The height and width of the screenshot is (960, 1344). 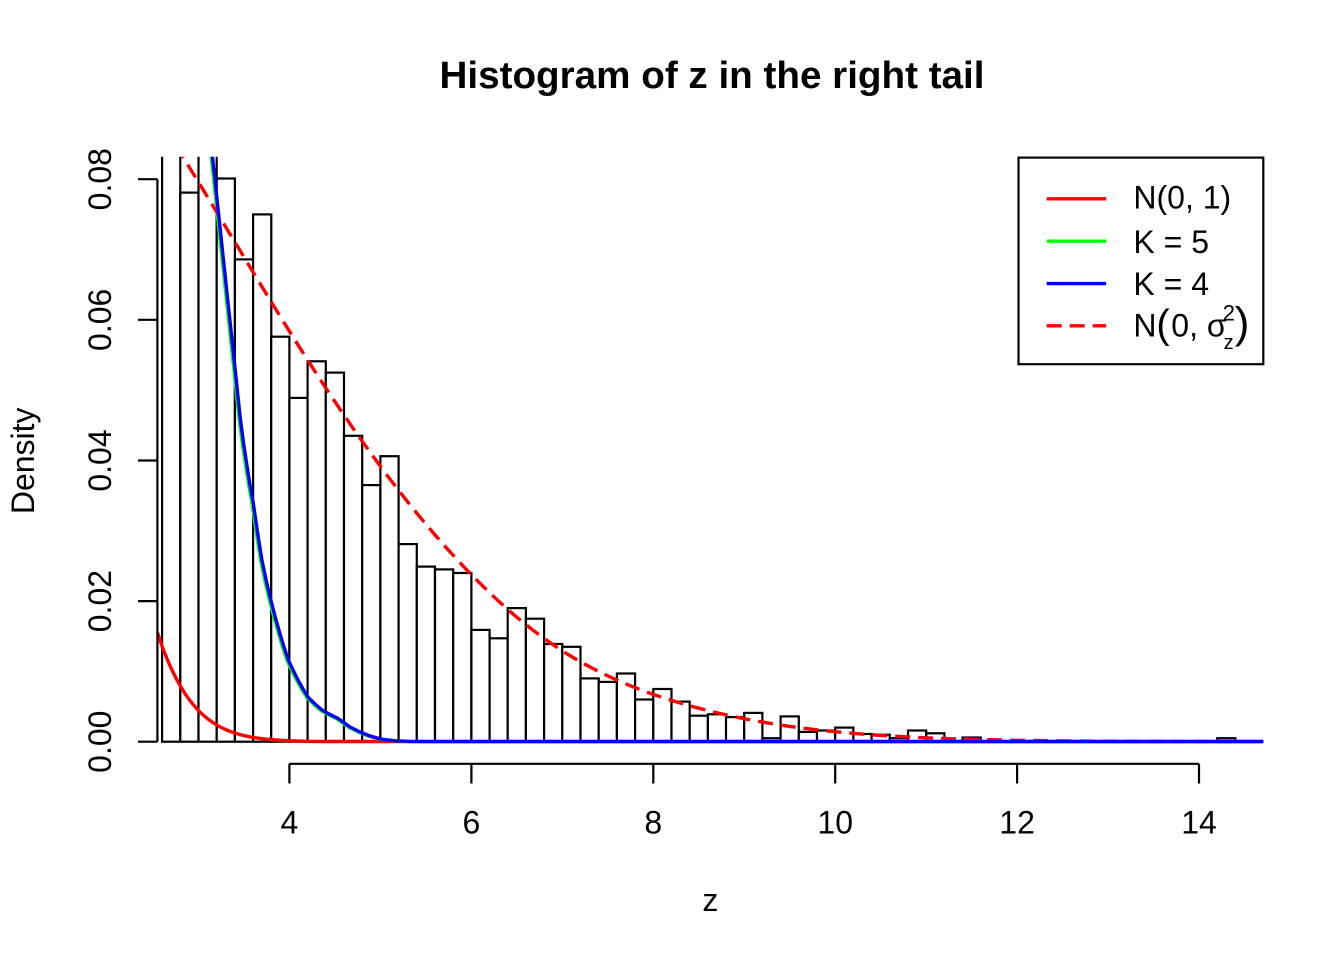 What do you see at coordinates (100, 601) in the screenshot?
I see `svg-text: 0.02` at bounding box center [100, 601].